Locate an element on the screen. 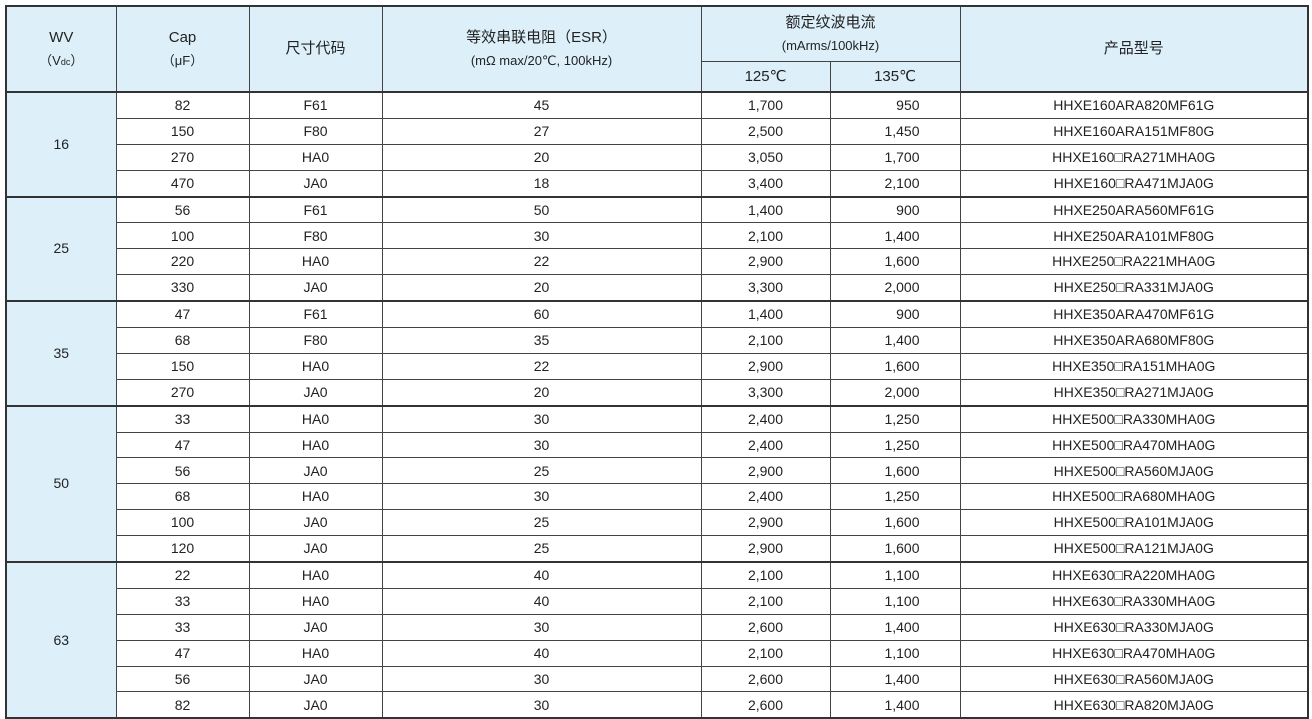 This screenshot has width=1312, height=719. table-row: 150 HA0 22 2,900 1,600 HHXE350□RA151MHA0G is located at coordinates (657, 366).